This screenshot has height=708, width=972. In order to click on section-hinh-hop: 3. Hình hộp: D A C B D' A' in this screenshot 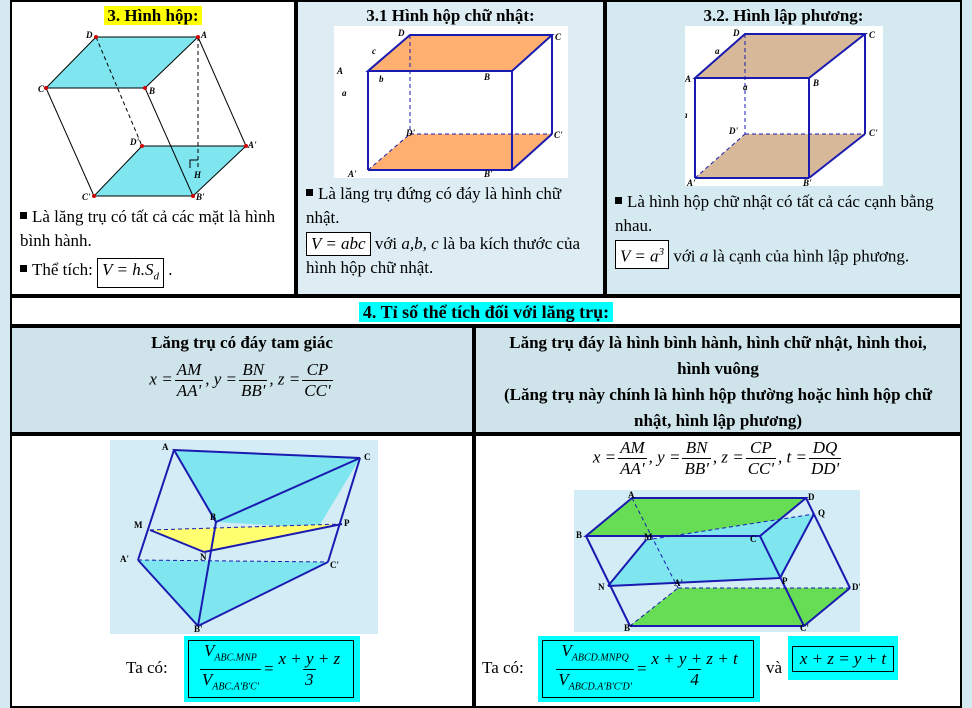, I will do `click(153, 148)`.